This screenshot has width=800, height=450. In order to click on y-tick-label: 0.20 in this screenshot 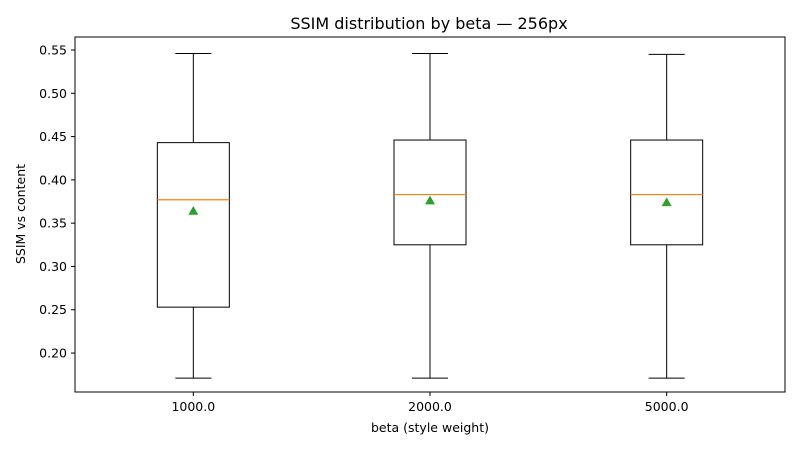, I will do `click(53, 353)`.